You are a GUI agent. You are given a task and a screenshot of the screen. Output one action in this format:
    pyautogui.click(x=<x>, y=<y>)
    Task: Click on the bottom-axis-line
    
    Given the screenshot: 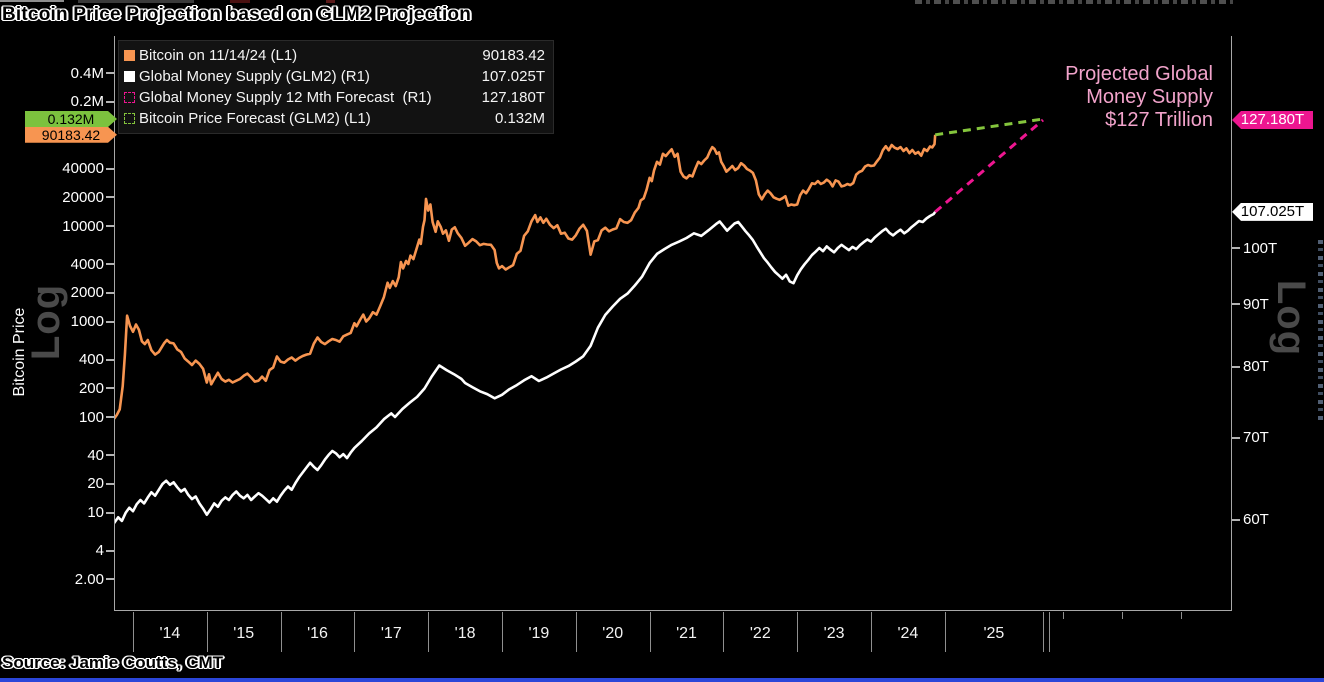 What is the action you would take?
    pyautogui.click(x=673, y=610)
    